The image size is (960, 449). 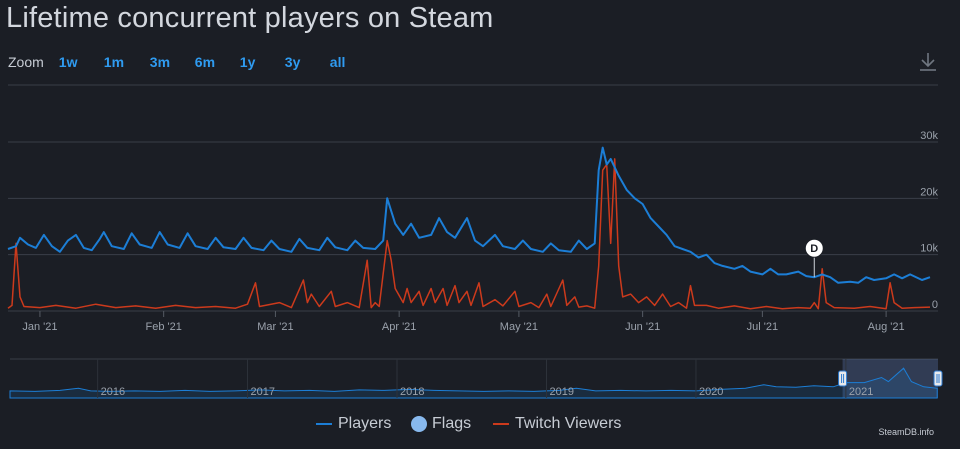 What do you see at coordinates (929, 192) in the screenshot?
I see `y-tick-label: 20k` at bounding box center [929, 192].